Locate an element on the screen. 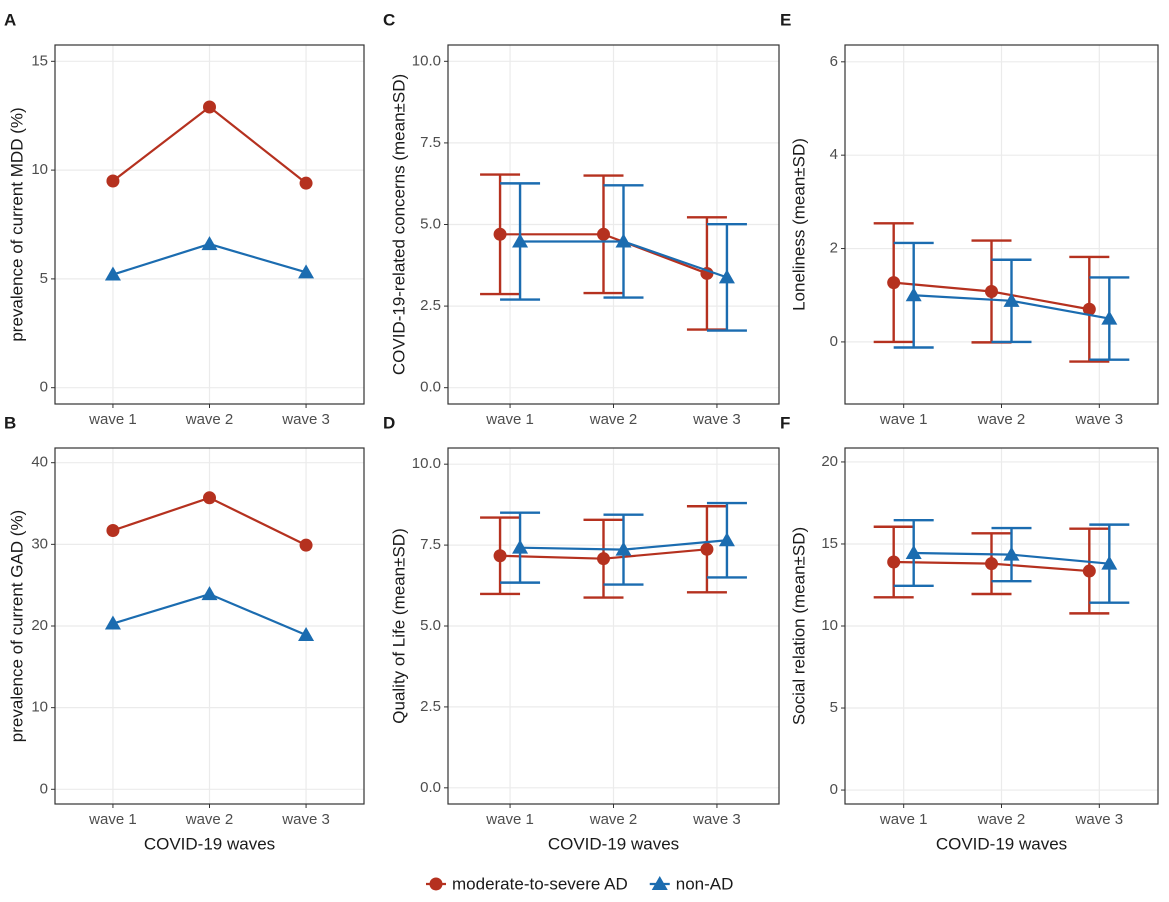 This screenshot has width=1169, height=902. y-axis-title: Loneliness (mean±SD) is located at coordinates (798, 224).